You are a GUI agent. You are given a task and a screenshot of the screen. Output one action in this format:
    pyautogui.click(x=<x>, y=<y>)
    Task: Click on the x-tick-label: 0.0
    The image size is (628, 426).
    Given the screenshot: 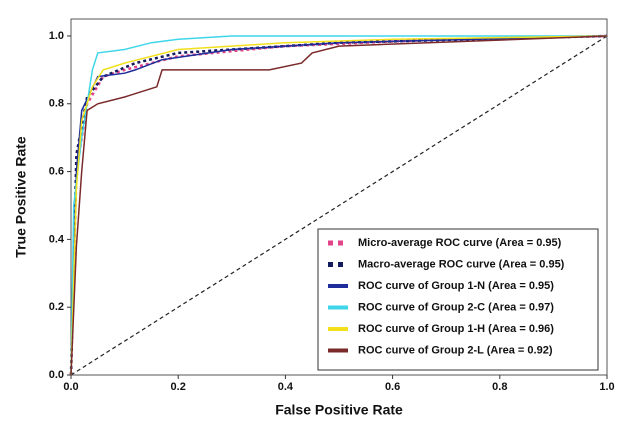 What is the action you would take?
    pyautogui.click(x=70, y=387)
    